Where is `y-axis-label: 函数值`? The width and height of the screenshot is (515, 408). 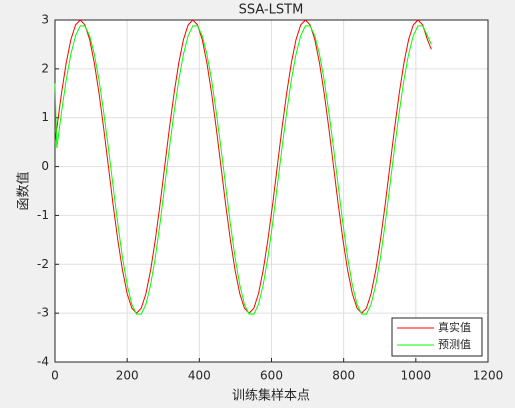 y-axis-label: 函数值 is located at coordinates (24, 190).